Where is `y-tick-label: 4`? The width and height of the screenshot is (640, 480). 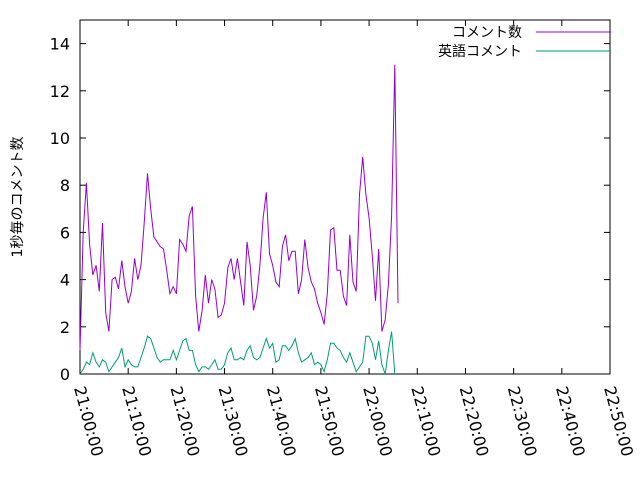 y-tick-label: 4 is located at coordinates (65, 280).